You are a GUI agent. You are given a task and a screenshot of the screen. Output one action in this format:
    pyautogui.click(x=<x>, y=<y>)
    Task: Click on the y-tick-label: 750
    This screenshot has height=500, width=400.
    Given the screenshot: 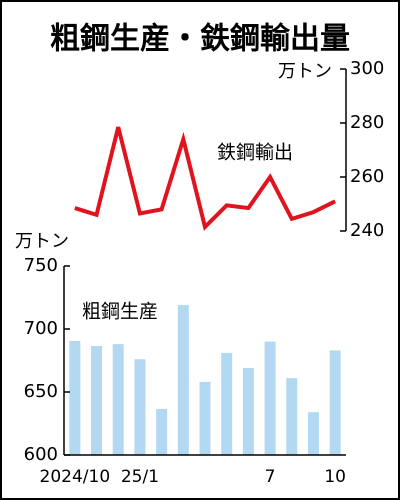 What is the action you would take?
    pyautogui.click(x=41, y=265)
    